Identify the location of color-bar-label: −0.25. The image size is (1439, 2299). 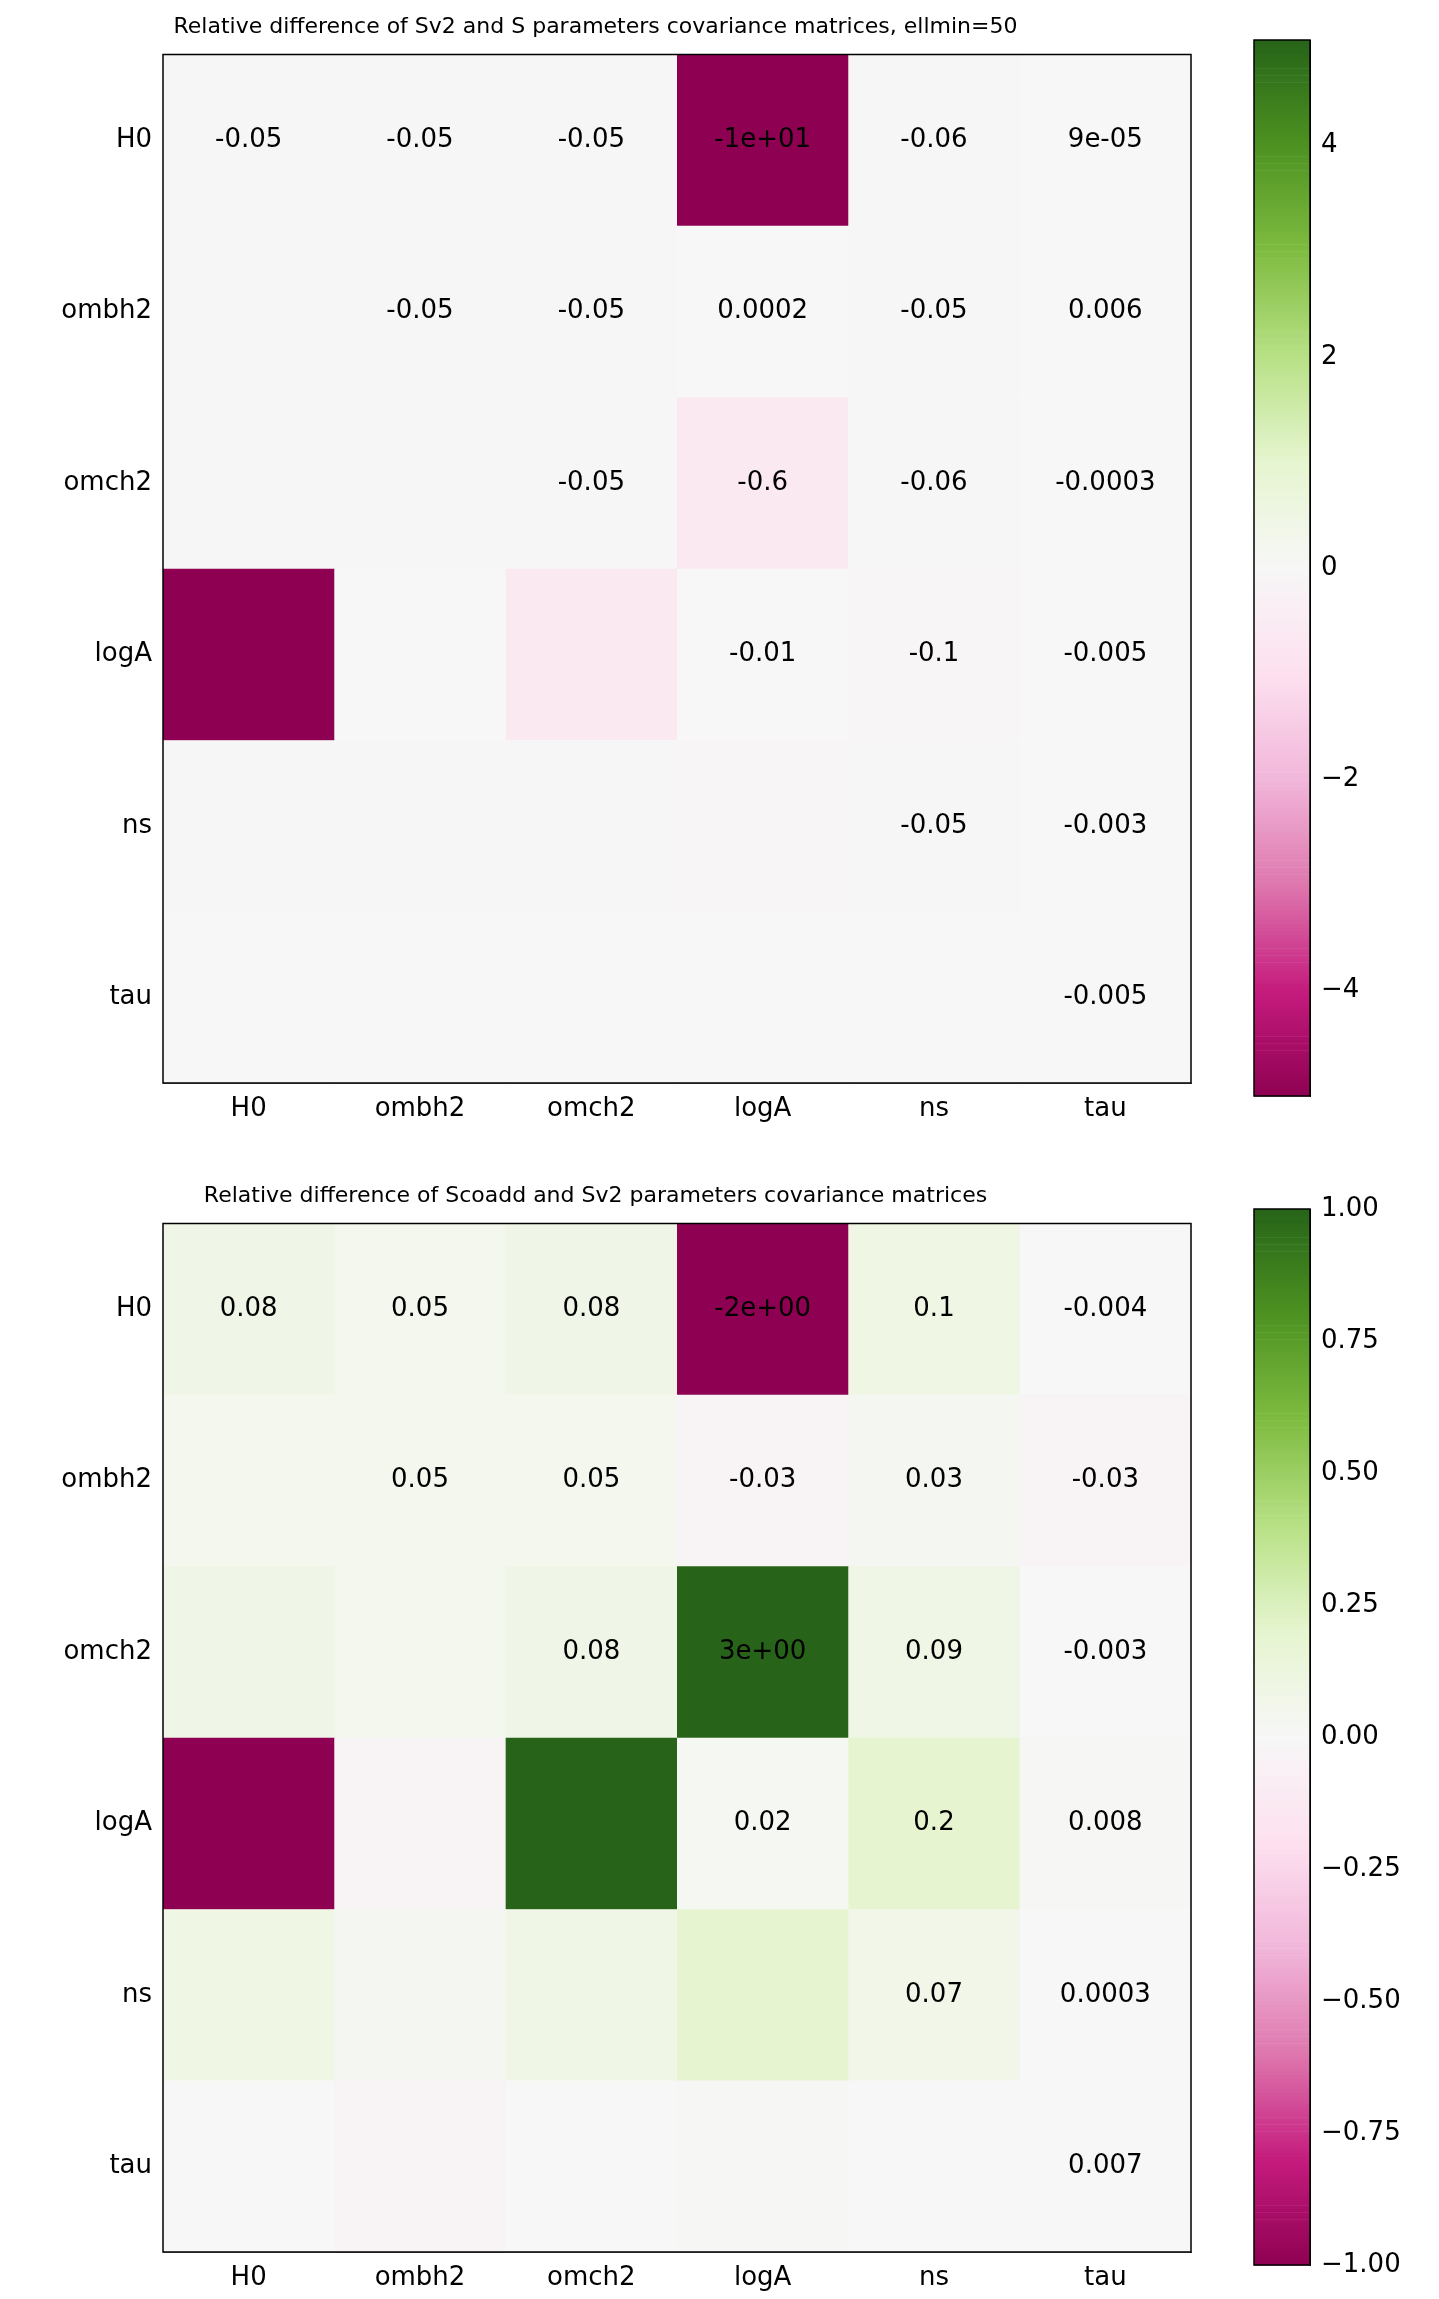
(1361, 1866).